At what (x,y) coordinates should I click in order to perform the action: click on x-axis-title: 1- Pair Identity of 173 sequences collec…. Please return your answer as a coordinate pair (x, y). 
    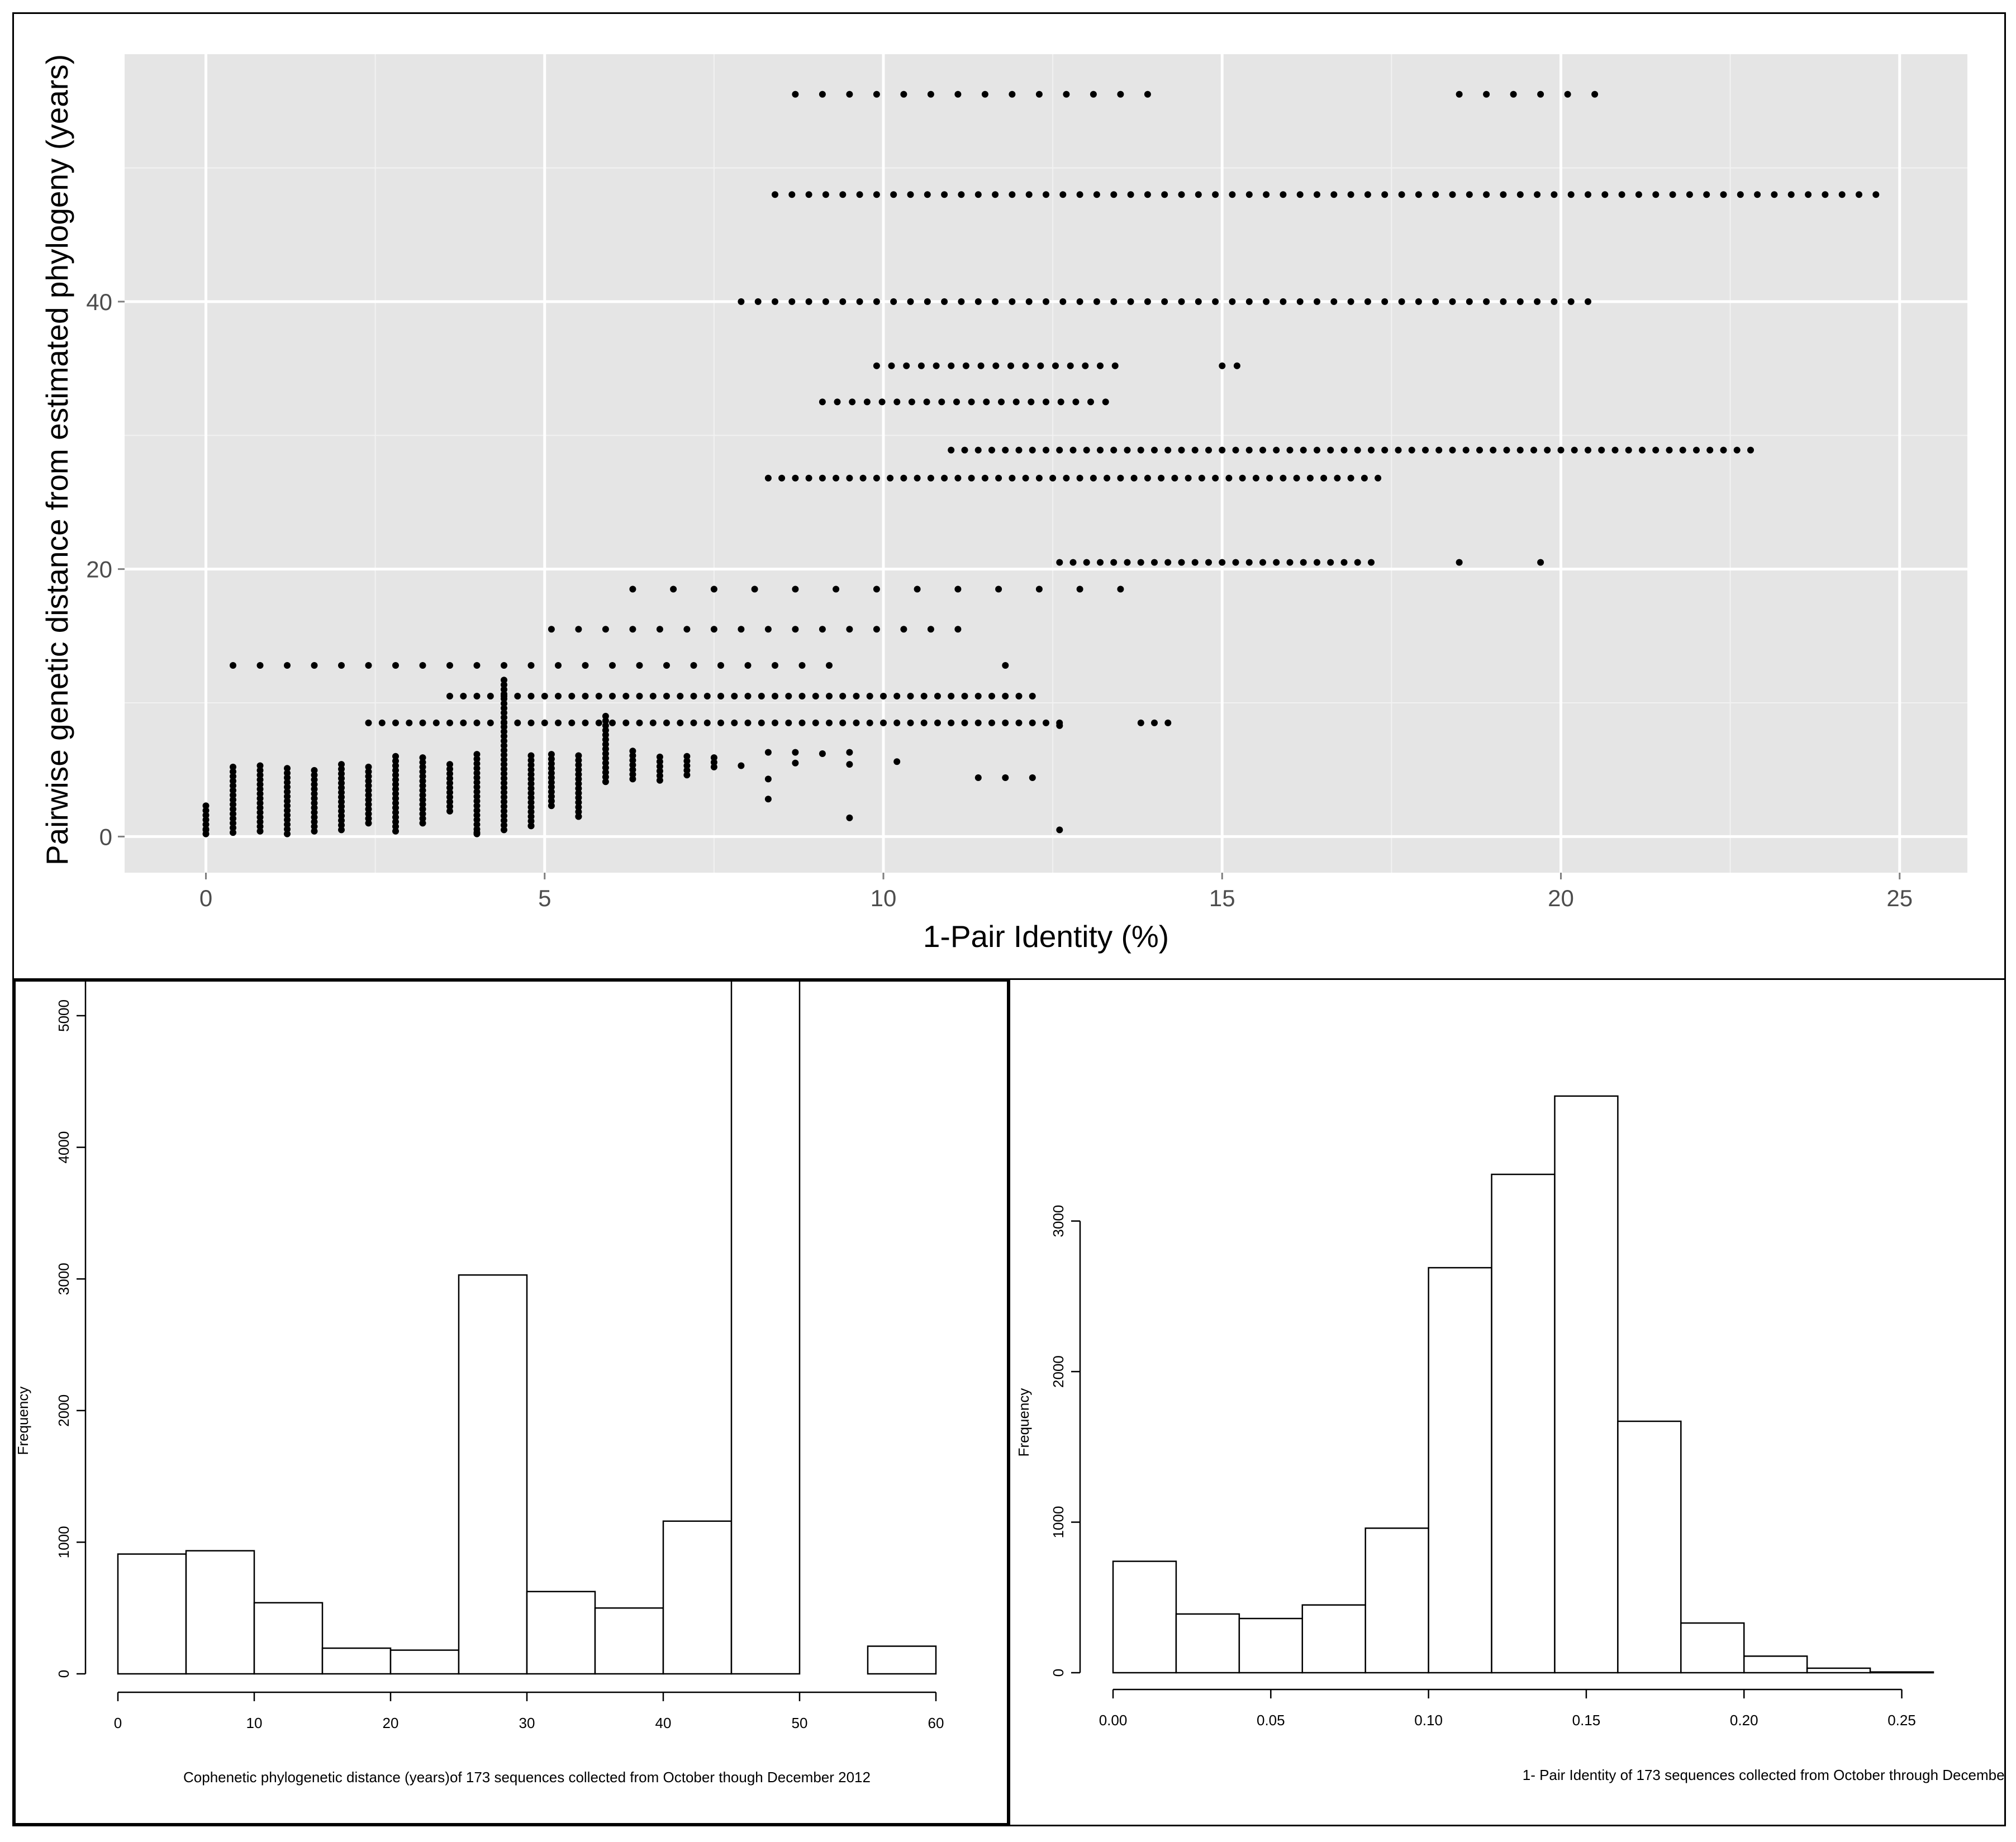
    Looking at the image, I should click on (1763, 1775).